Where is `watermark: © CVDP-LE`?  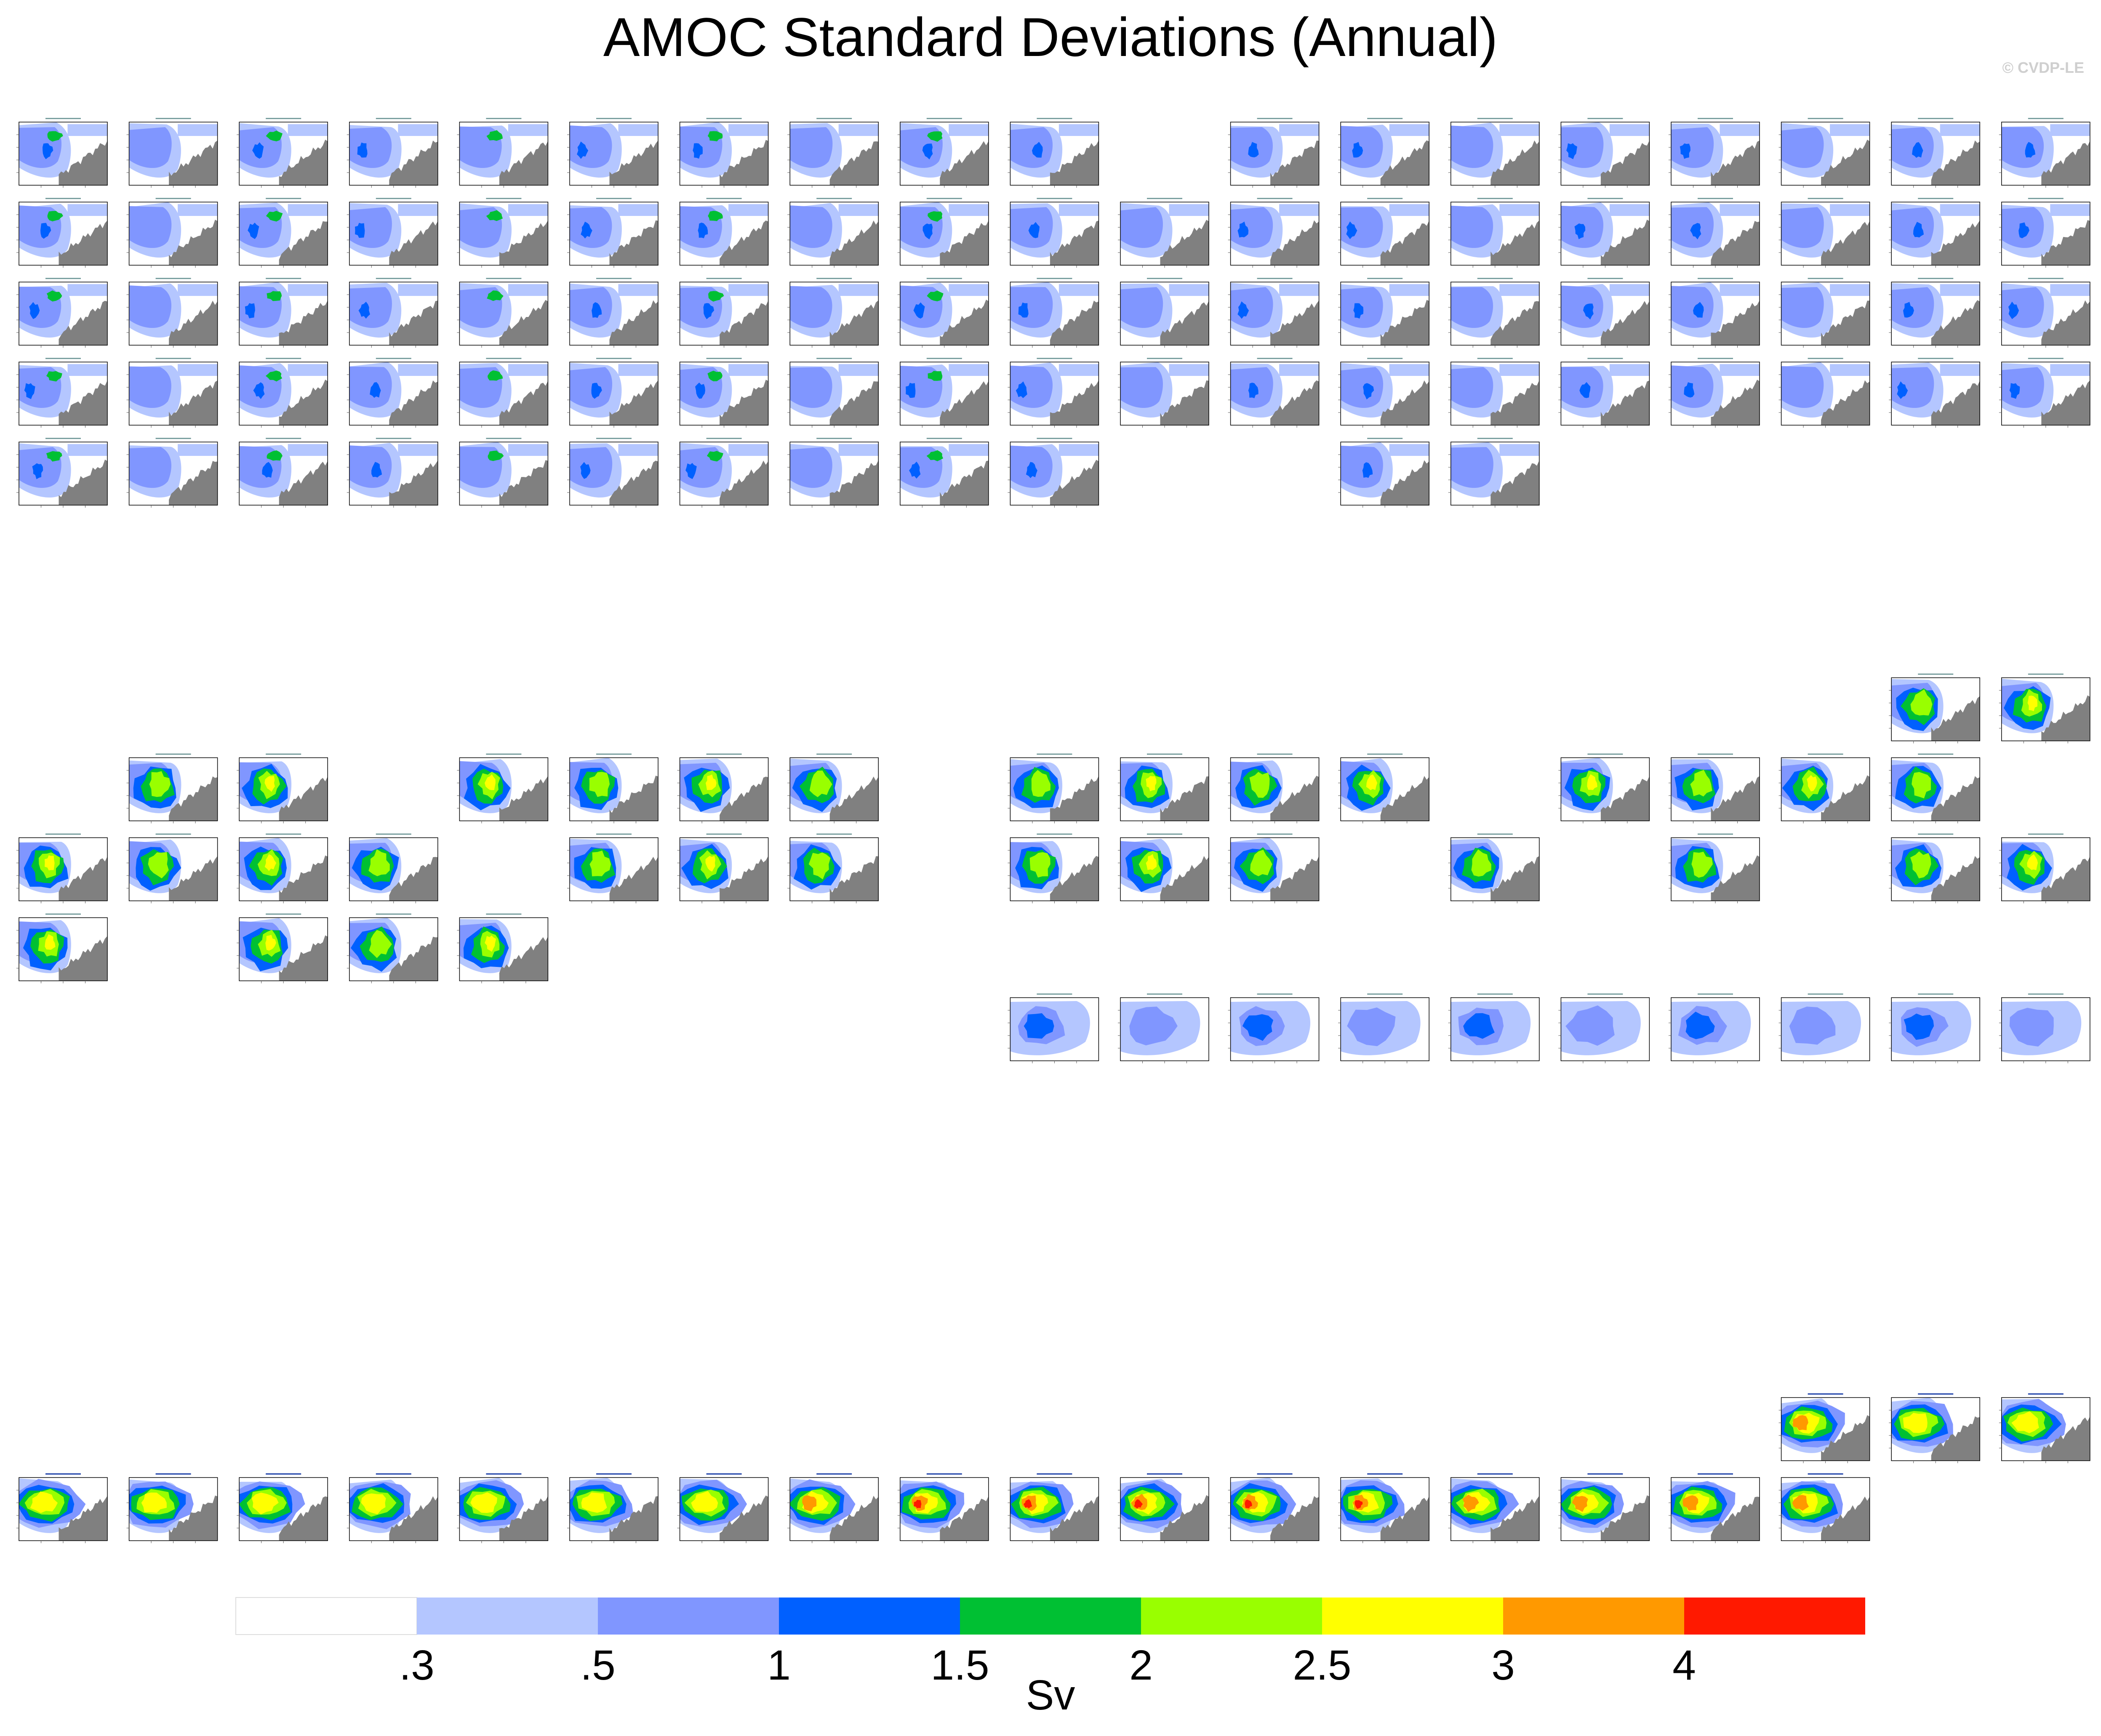 watermark: © CVDP-LE is located at coordinates (2043, 67).